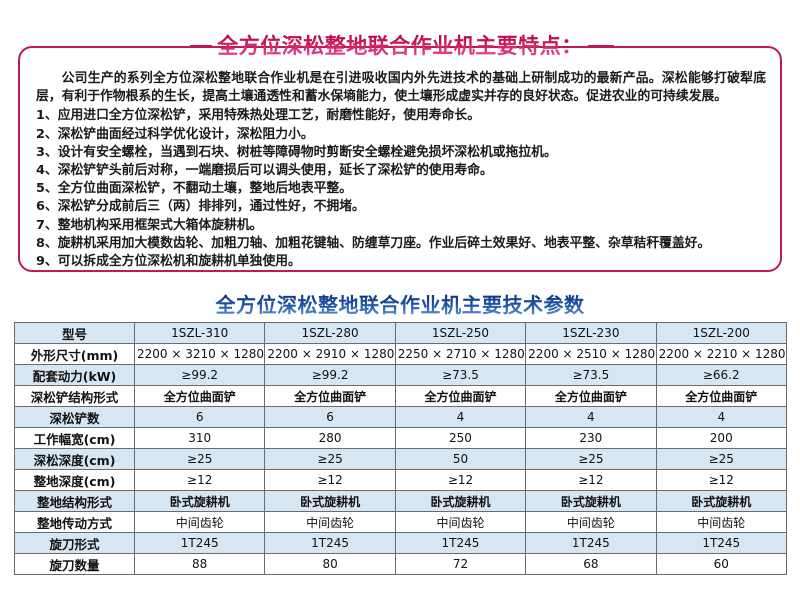  Describe the element at coordinates (74, 480) in the screenshot. I see `row-label-cell: 整地深度(cm)` at that location.